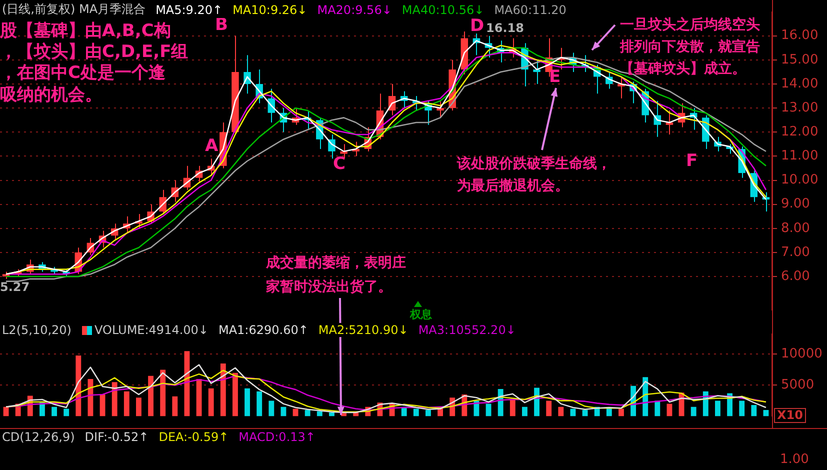 The width and height of the screenshot is (827, 470). I want to click on annotation: ，【坟头】由C,D,E,F组, so click(94, 52).